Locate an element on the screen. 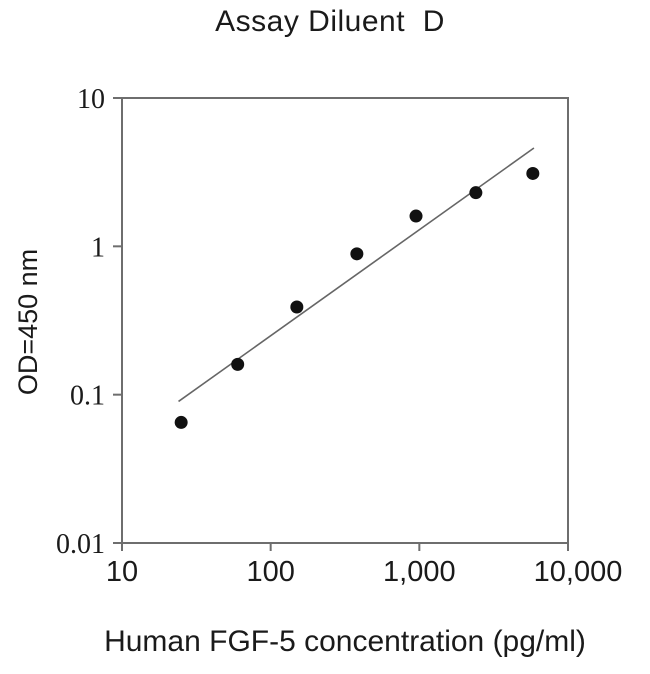  y-tick-label: 0.1 is located at coordinates (87, 396).